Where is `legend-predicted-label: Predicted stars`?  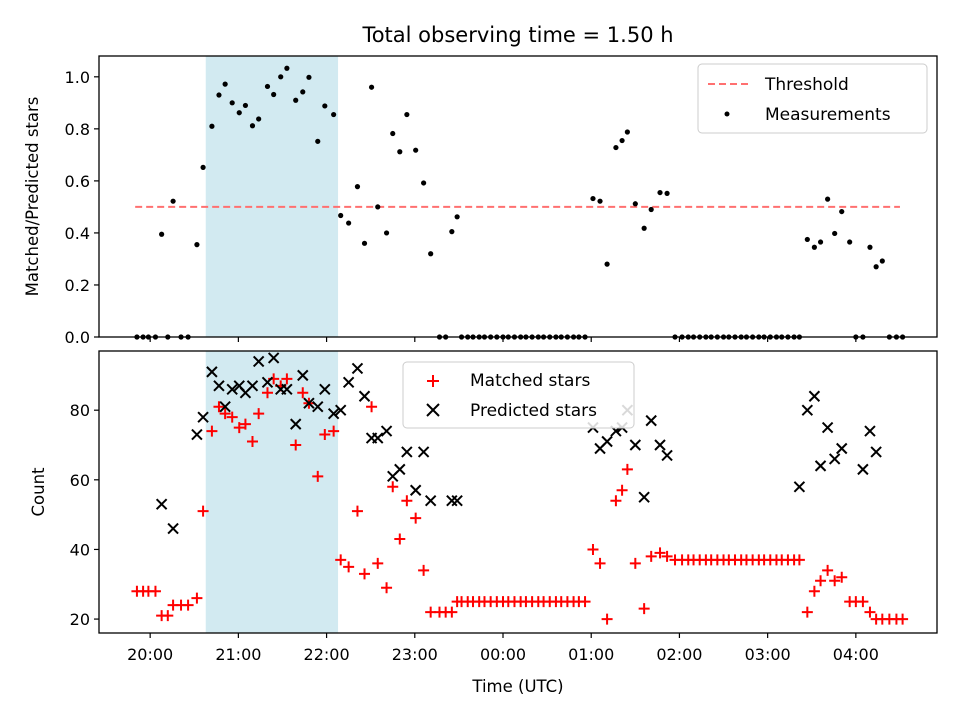 legend-predicted-label: Predicted stars is located at coordinates (533, 411).